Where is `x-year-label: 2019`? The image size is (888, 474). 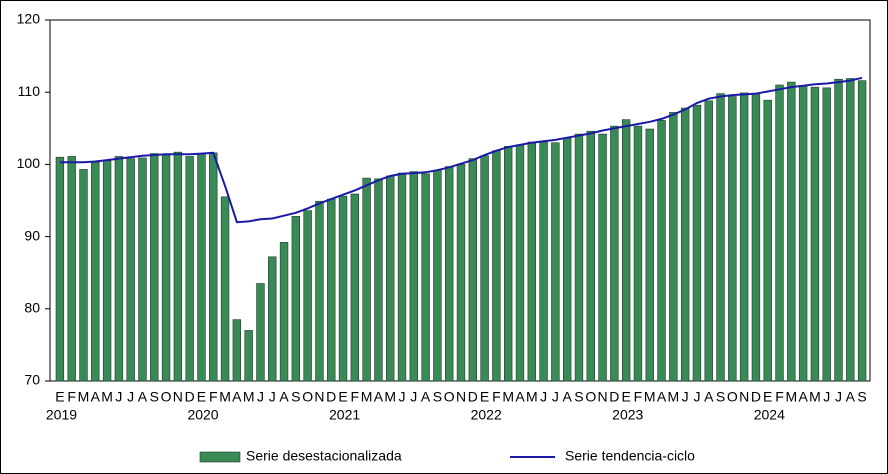
x-year-label: 2019 is located at coordinates (61, 415).